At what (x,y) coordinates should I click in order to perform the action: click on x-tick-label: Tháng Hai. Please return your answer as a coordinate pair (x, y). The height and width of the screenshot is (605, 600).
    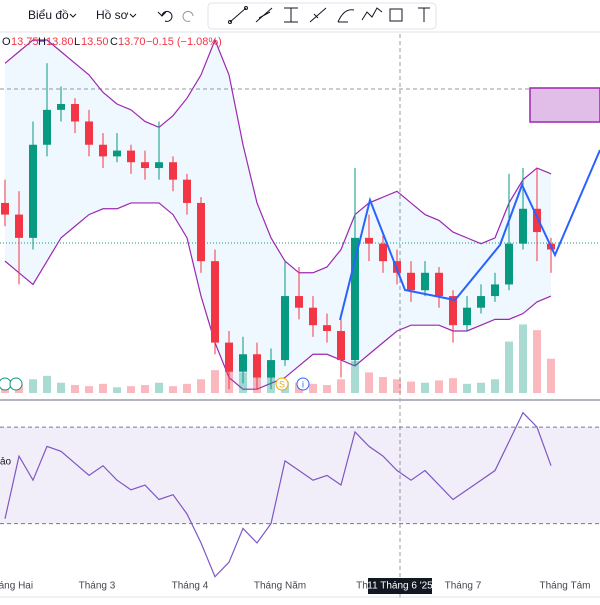
    Looking at the image, I should click on (16, 586).